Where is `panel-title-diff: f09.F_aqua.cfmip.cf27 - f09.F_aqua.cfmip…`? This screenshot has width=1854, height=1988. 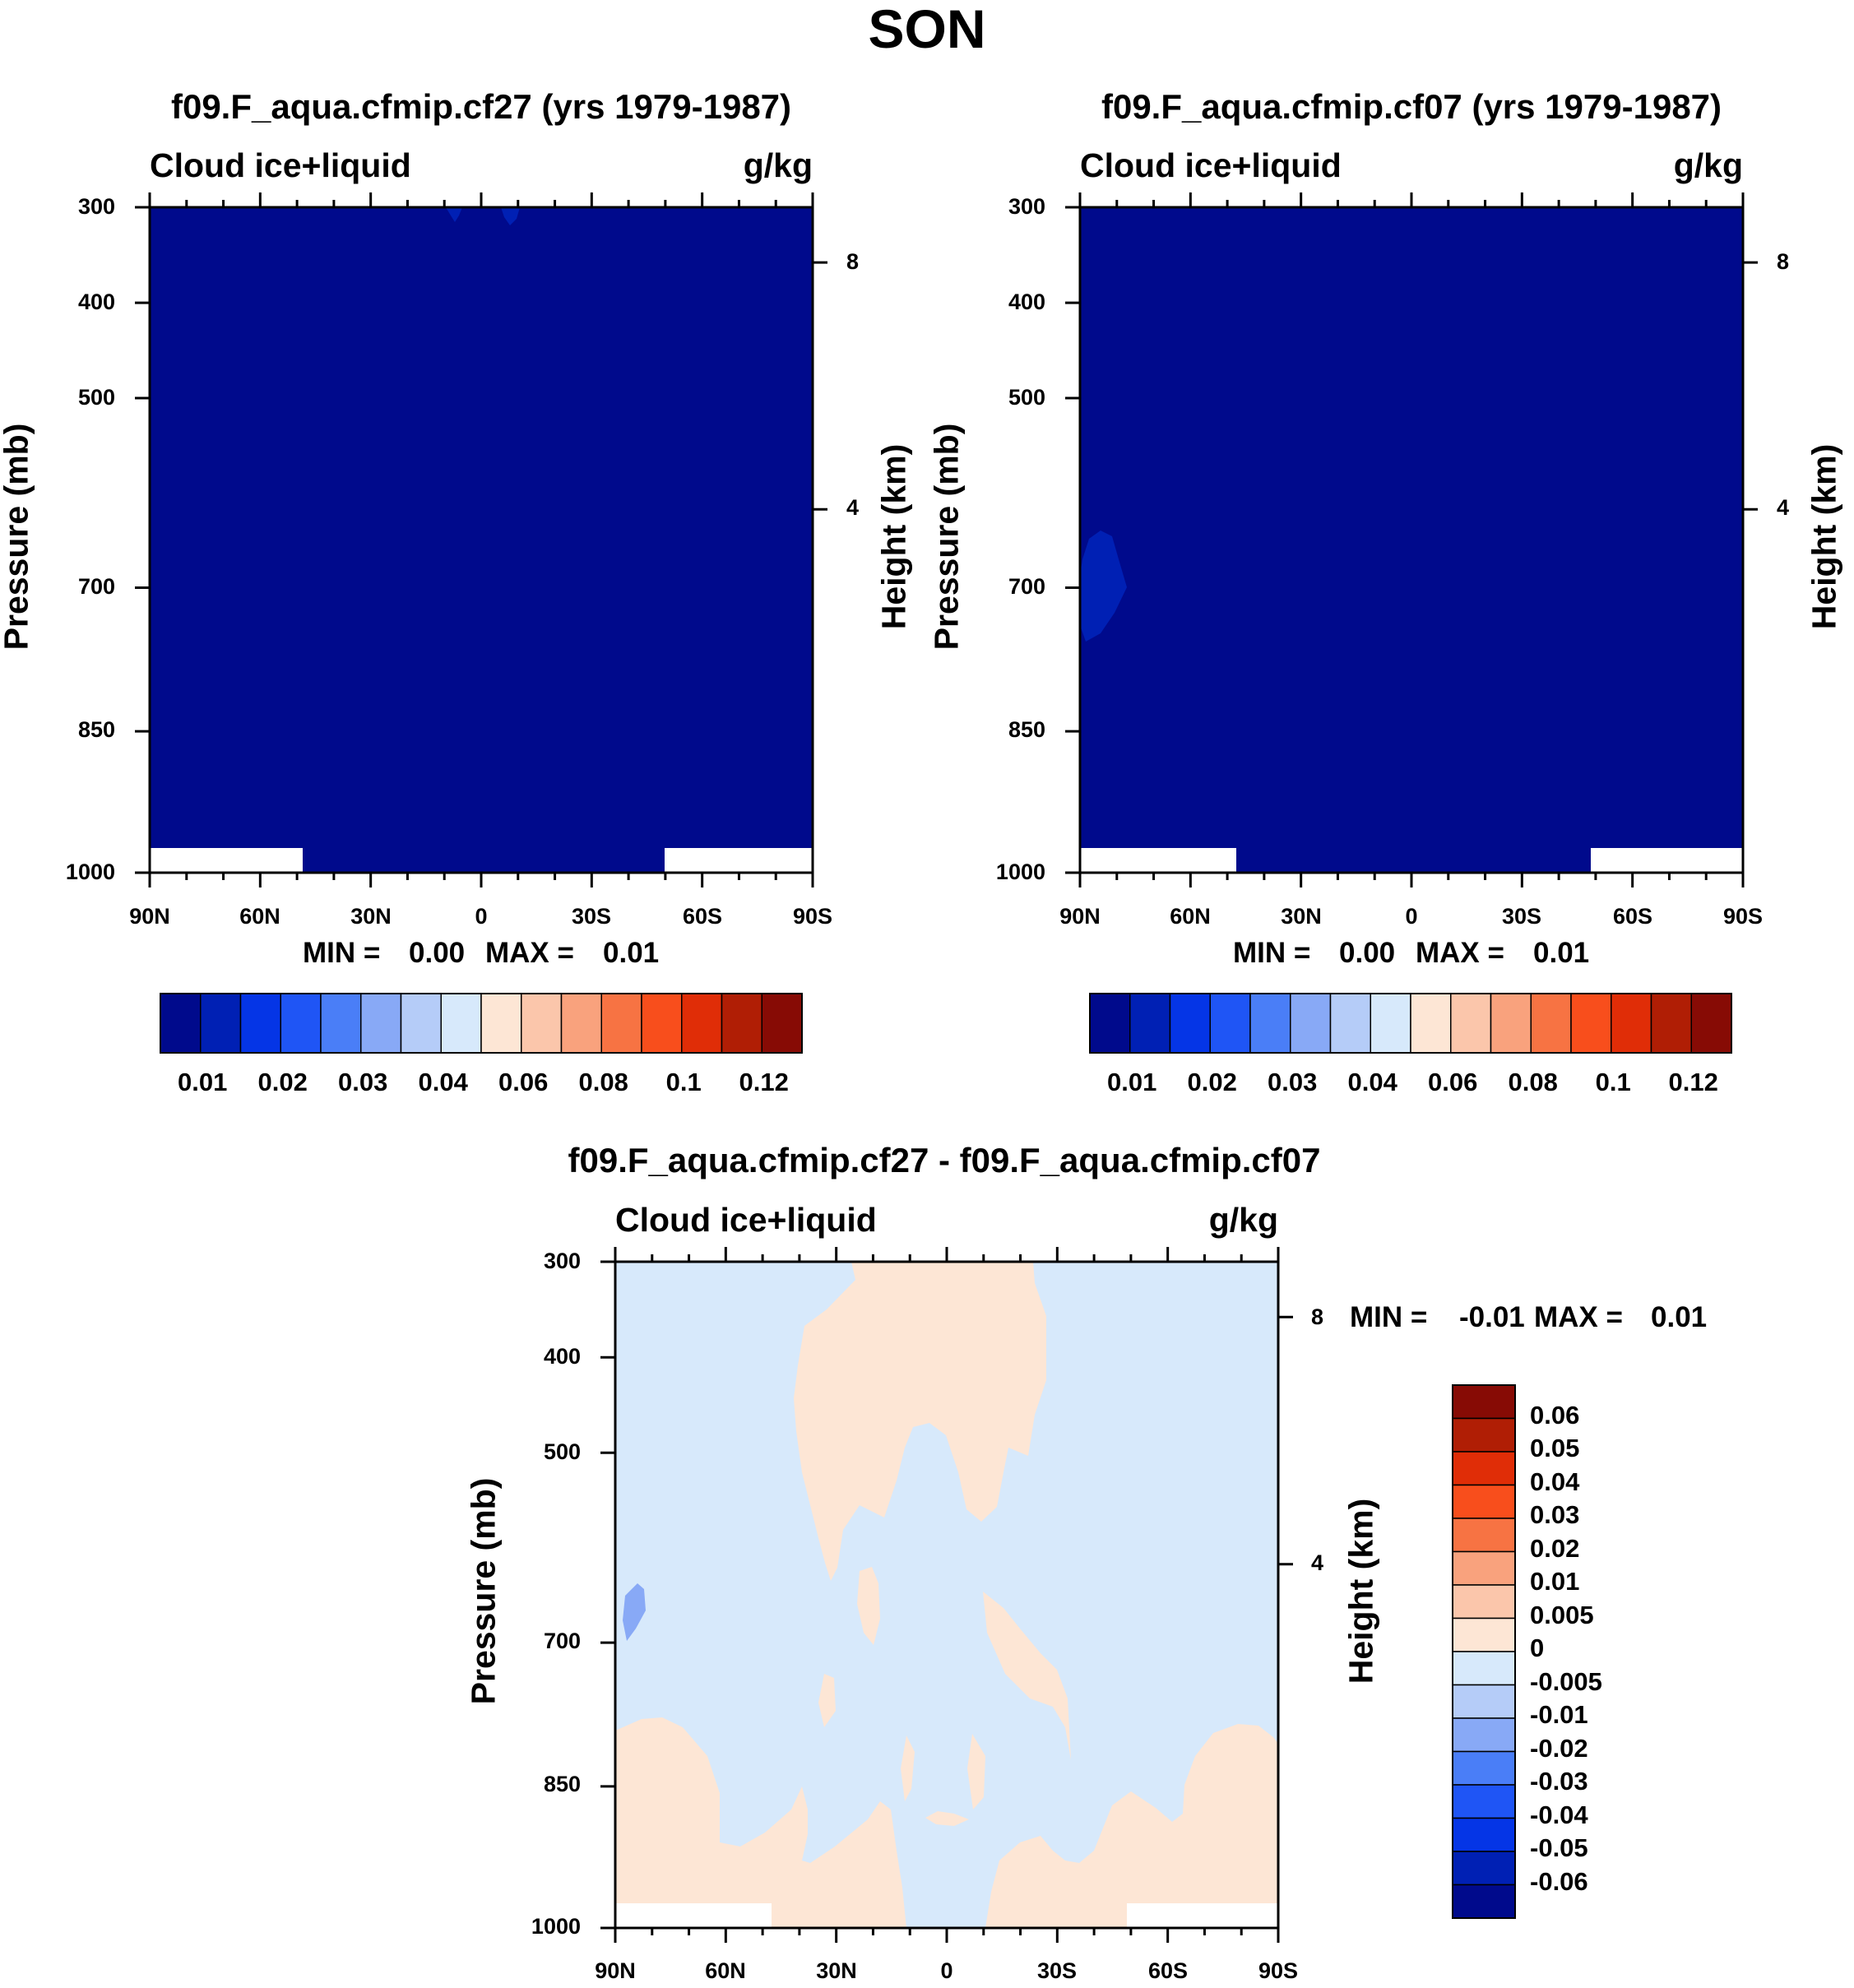
panel-title-diff: f09.F_aqua.cfmip.cf27 - f09.F_aqua.cfmip… is located at coordinates (944, 1160).